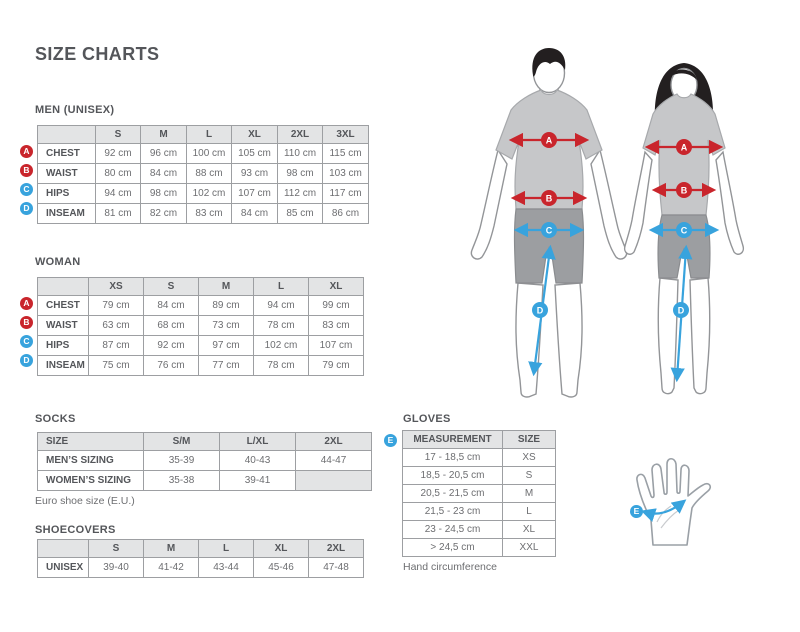  I want to click on table-row: 23 - 24,5 cm XL, so click(479, 529).